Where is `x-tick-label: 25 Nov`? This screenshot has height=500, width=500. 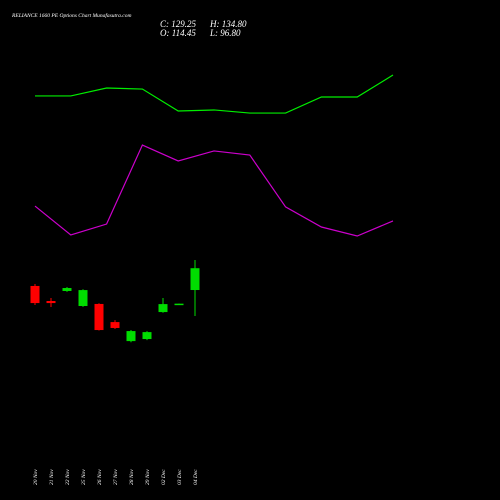
x-tick-label: 25 Nov is located at coordinates (84, 477).